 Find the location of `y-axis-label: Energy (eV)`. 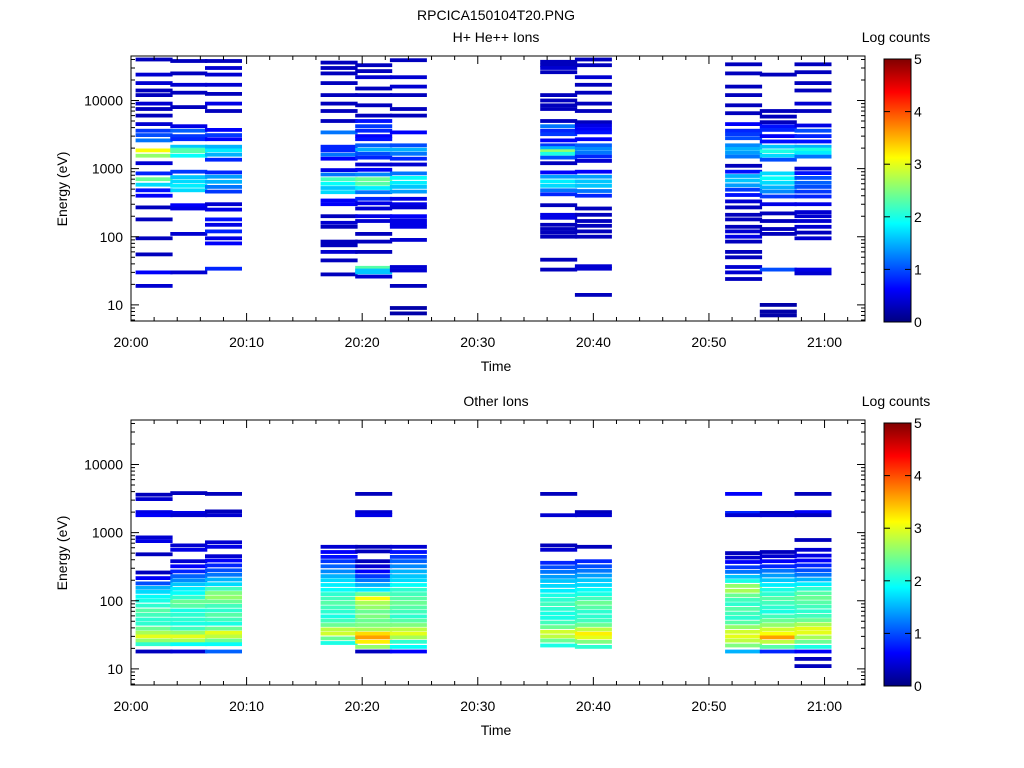

y-axis-label: Energy (eV) is located at coordinates (62, 553).